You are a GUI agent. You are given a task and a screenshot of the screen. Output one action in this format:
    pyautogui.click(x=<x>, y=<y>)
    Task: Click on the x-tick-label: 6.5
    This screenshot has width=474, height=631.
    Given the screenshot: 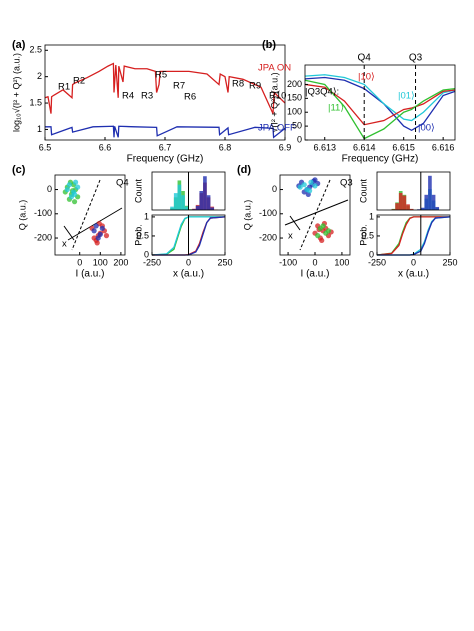 What is the action you would take?
    pyautogui.click(x=45, y=147)
    